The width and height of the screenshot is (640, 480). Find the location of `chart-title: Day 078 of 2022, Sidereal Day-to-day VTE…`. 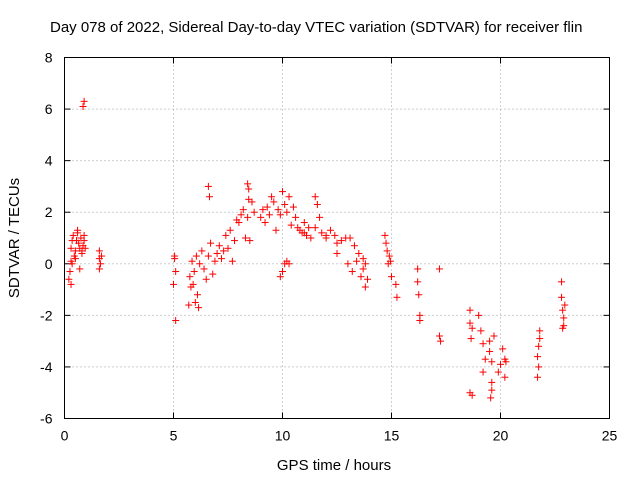

chart-title: Day 078 of 2022, Sidereal Day-to-day VTE… is located at coordinates (316, 27).